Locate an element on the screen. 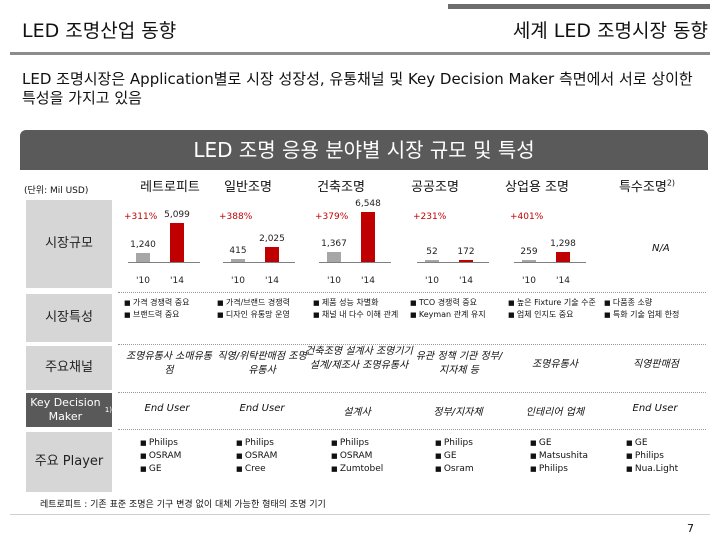 Image resolution: width=720 pixels, height=540 pixels. column-header-special-label: 특수조명 is located at coordinates (642, 187).